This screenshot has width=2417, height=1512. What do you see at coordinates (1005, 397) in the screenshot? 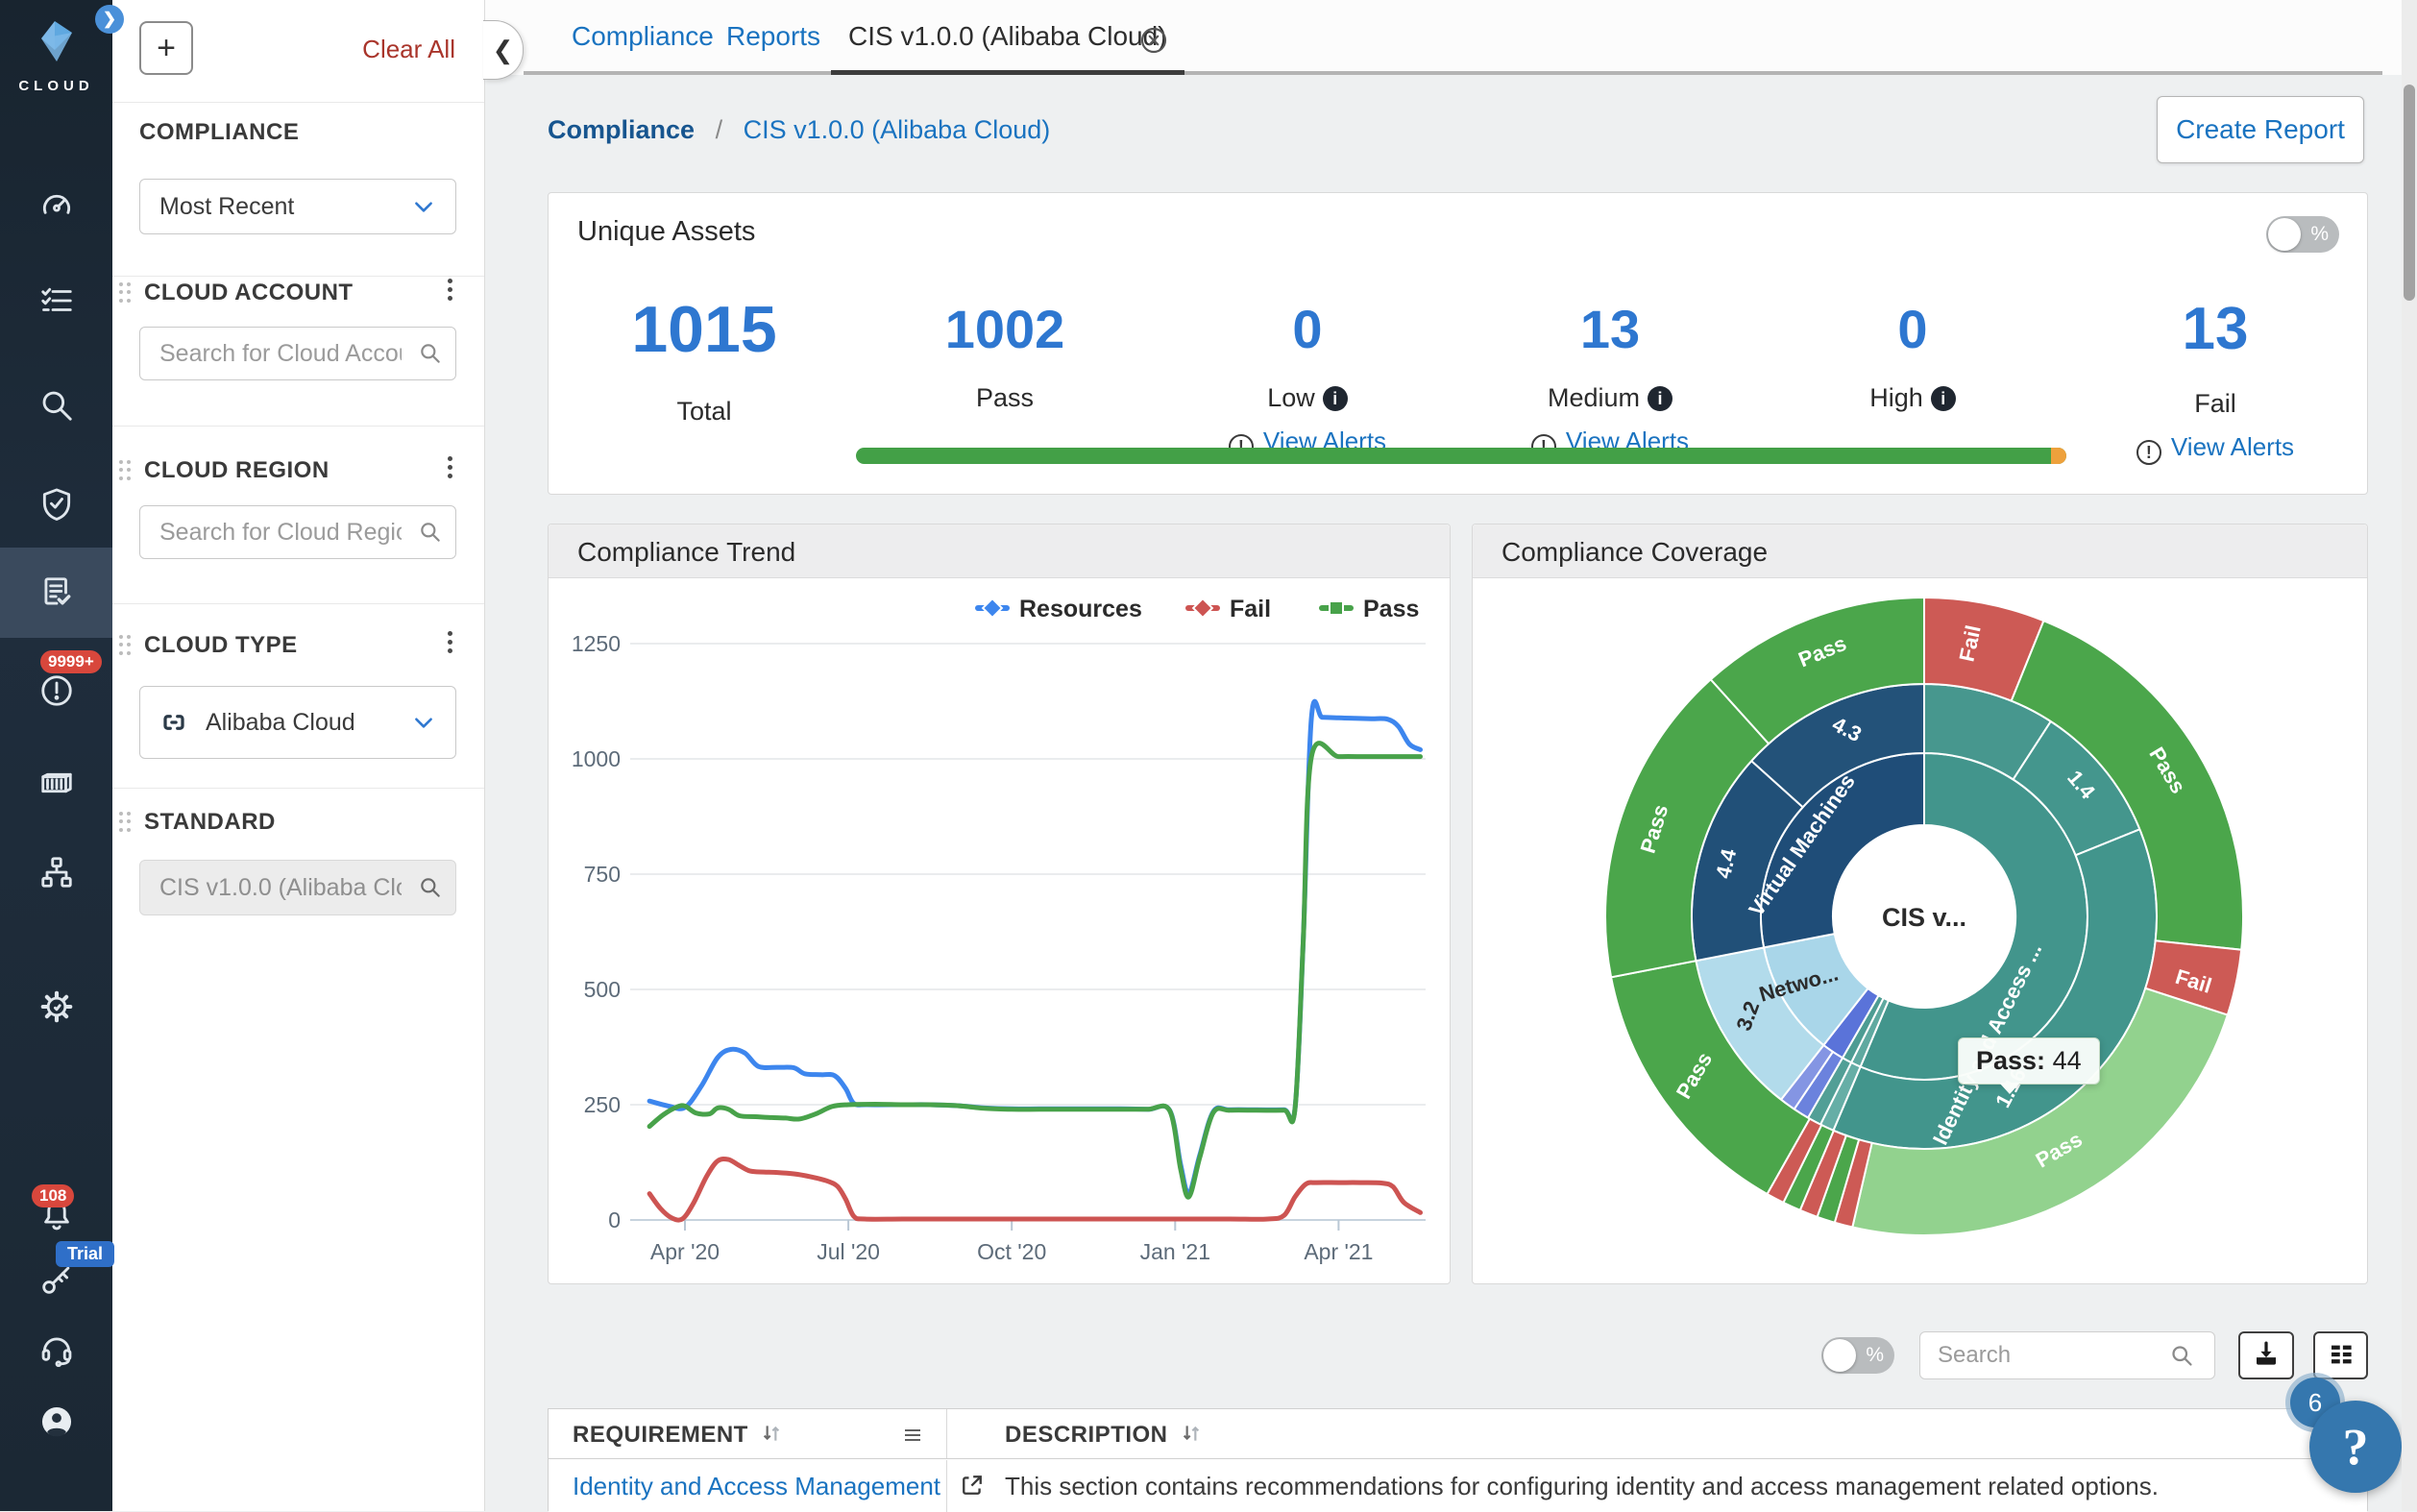
I see `stat-pass-label: Pass` at bounding box center [1005, 397].